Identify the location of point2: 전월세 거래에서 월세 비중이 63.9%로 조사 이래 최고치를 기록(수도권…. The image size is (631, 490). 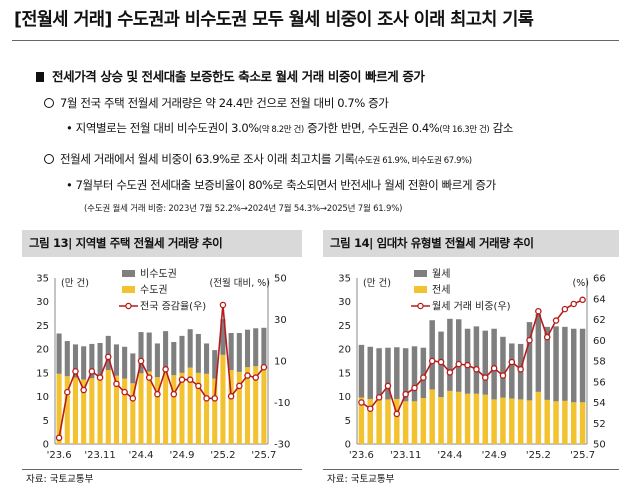
(258, 159).